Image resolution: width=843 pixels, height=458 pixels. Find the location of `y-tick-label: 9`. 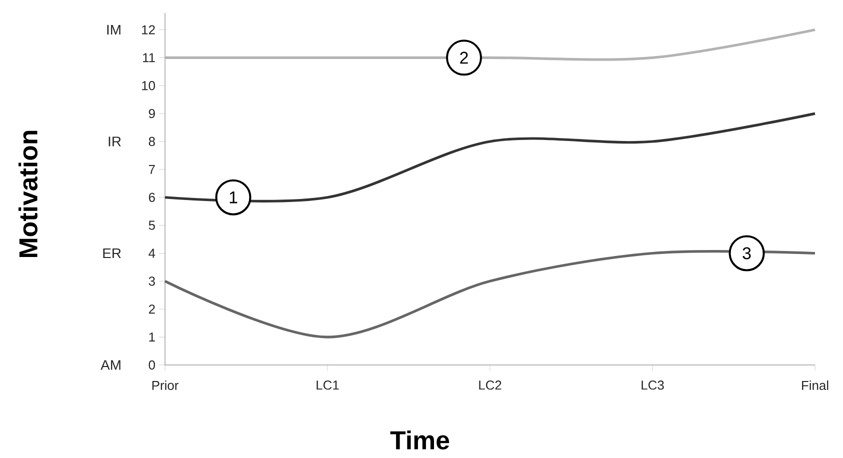

y-tick-label: 9 is located at coordinates (151, 113).